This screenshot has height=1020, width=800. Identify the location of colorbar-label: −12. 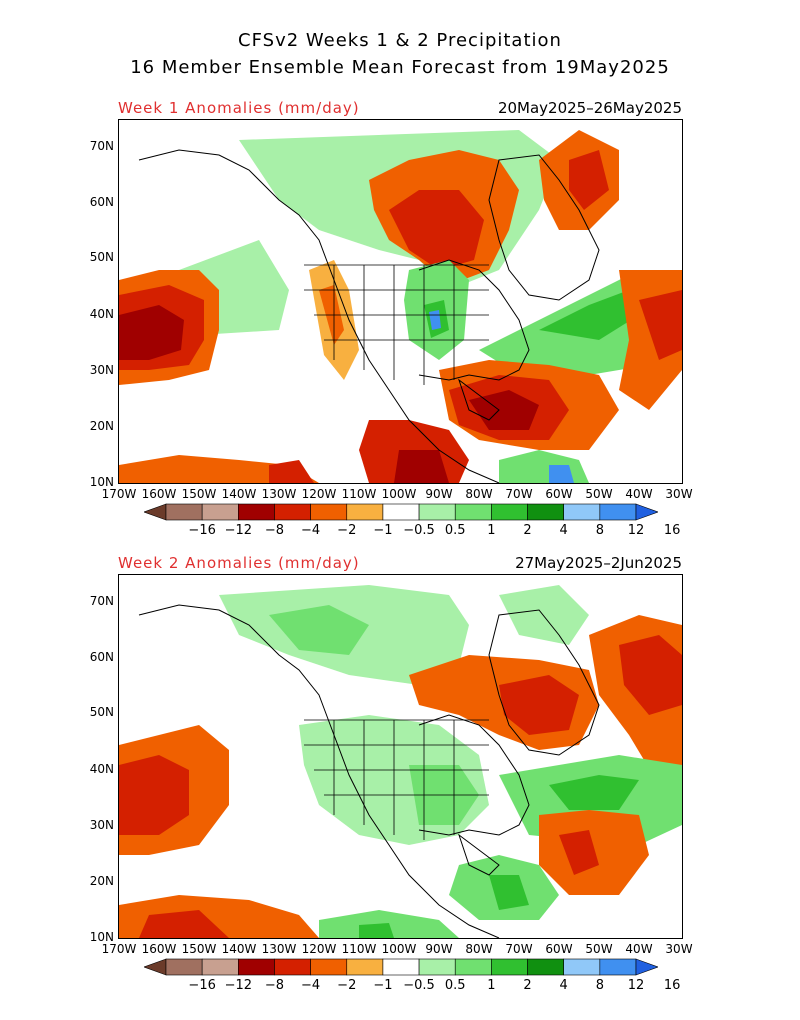
(238, 985).